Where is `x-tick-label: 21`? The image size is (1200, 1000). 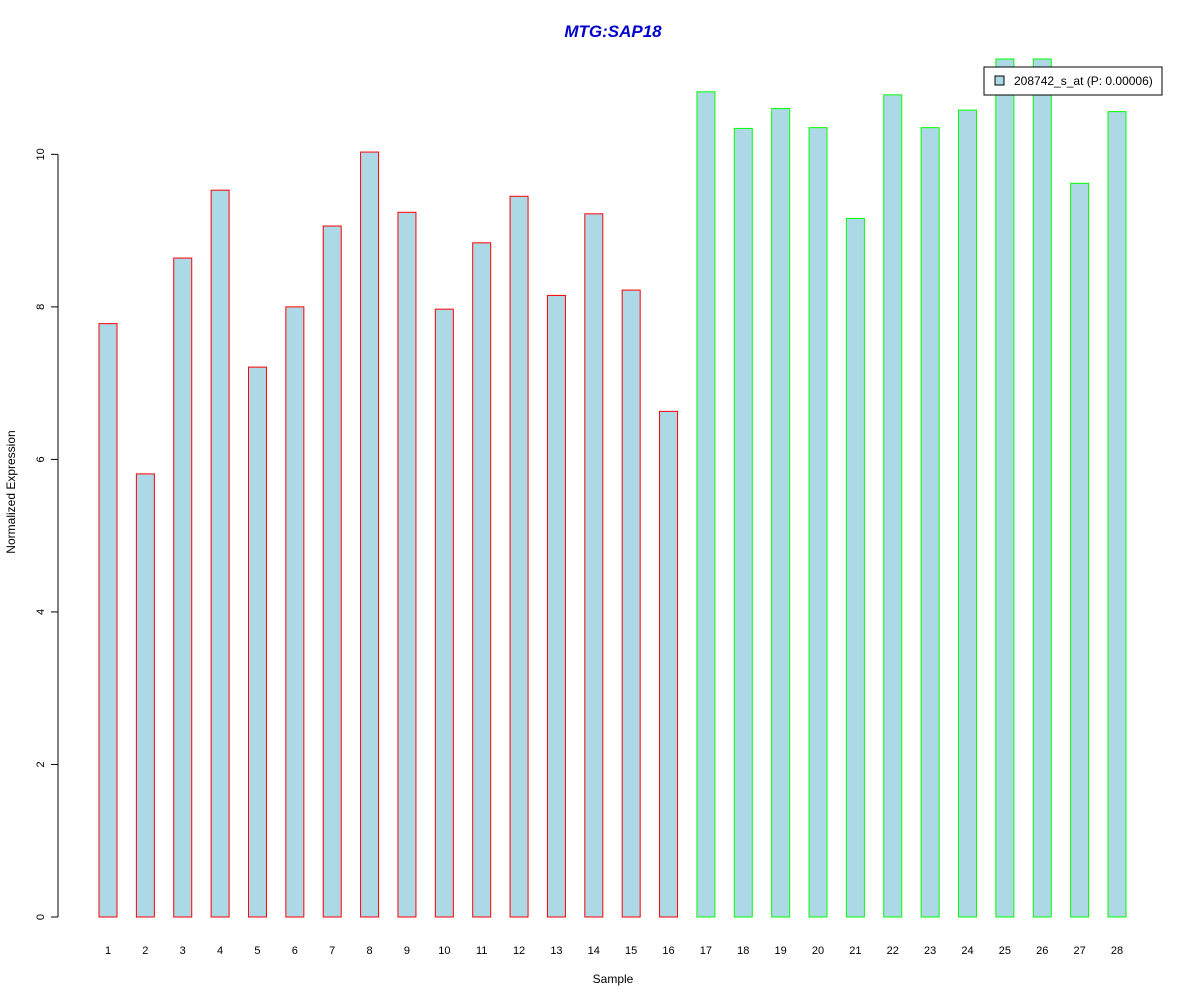 x-tick-label: 21 is located at coordinates (855, 951).